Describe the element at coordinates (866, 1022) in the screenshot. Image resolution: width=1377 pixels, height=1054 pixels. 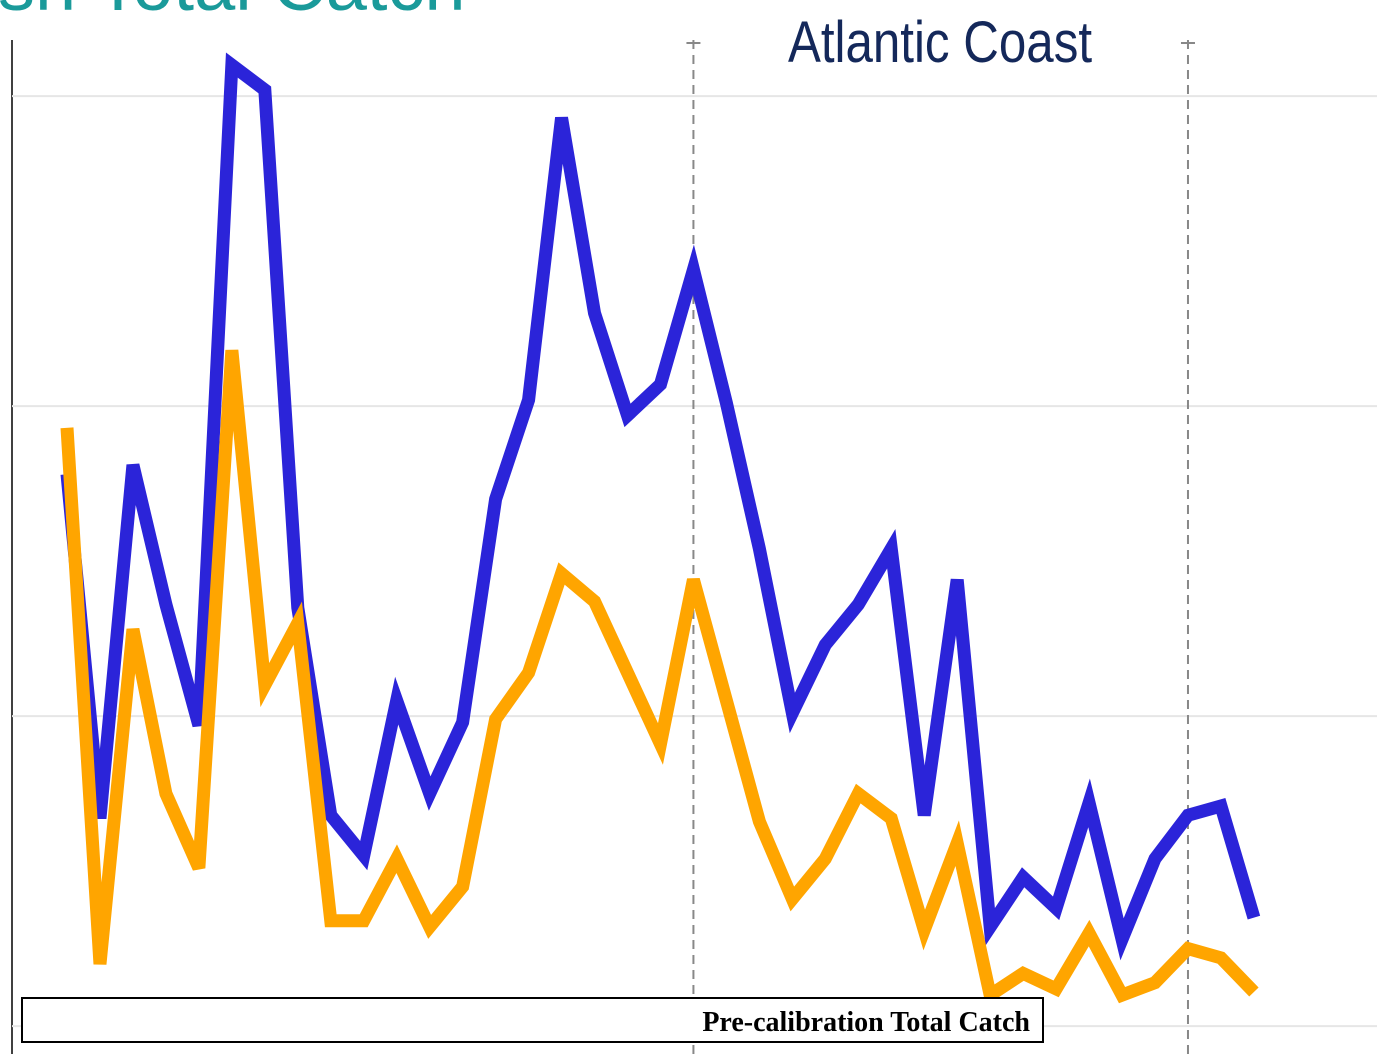
I see `legend-label: Pre-calibration Total Catch` at that location.